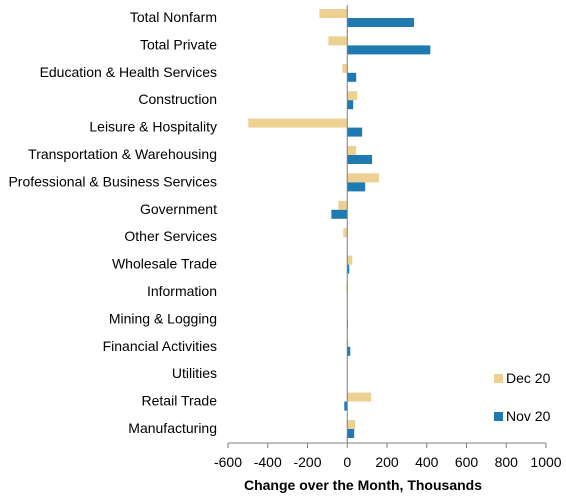 The height and width of the screenshot is (498, 566). I want to click on x-axis-title: Change over the Month, Thousands, so click(363, 485).